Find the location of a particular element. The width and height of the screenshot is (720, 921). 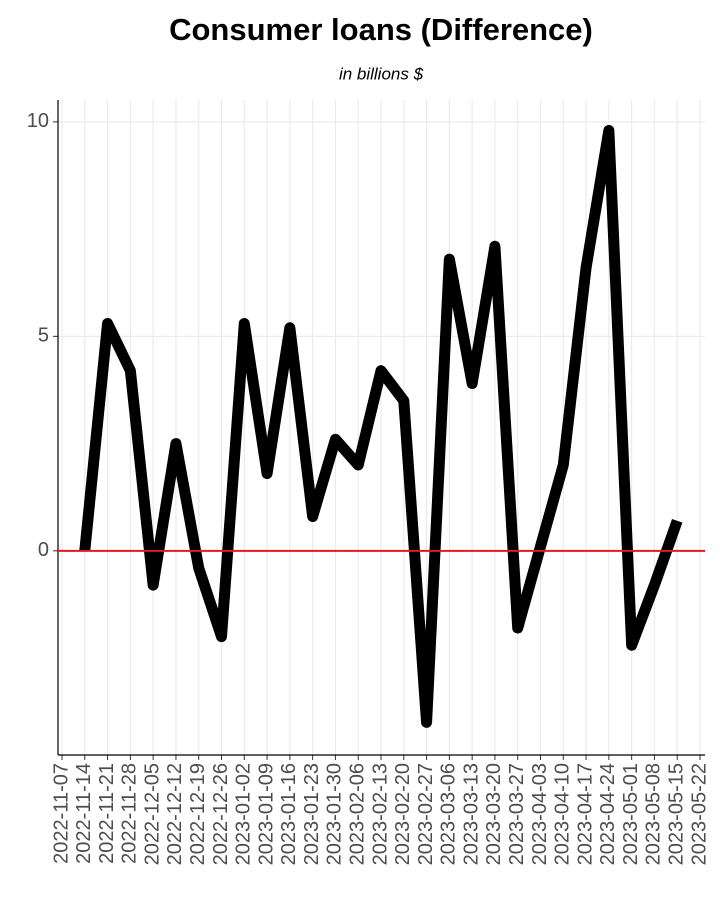

y-tick-label: 0 is located at coordinates (43, 550).